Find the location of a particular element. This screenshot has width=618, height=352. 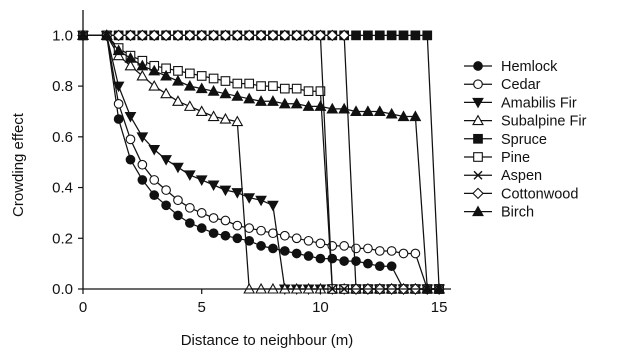

y-tick-label-0-2: 0.2 is located at coordinates (62, 238).